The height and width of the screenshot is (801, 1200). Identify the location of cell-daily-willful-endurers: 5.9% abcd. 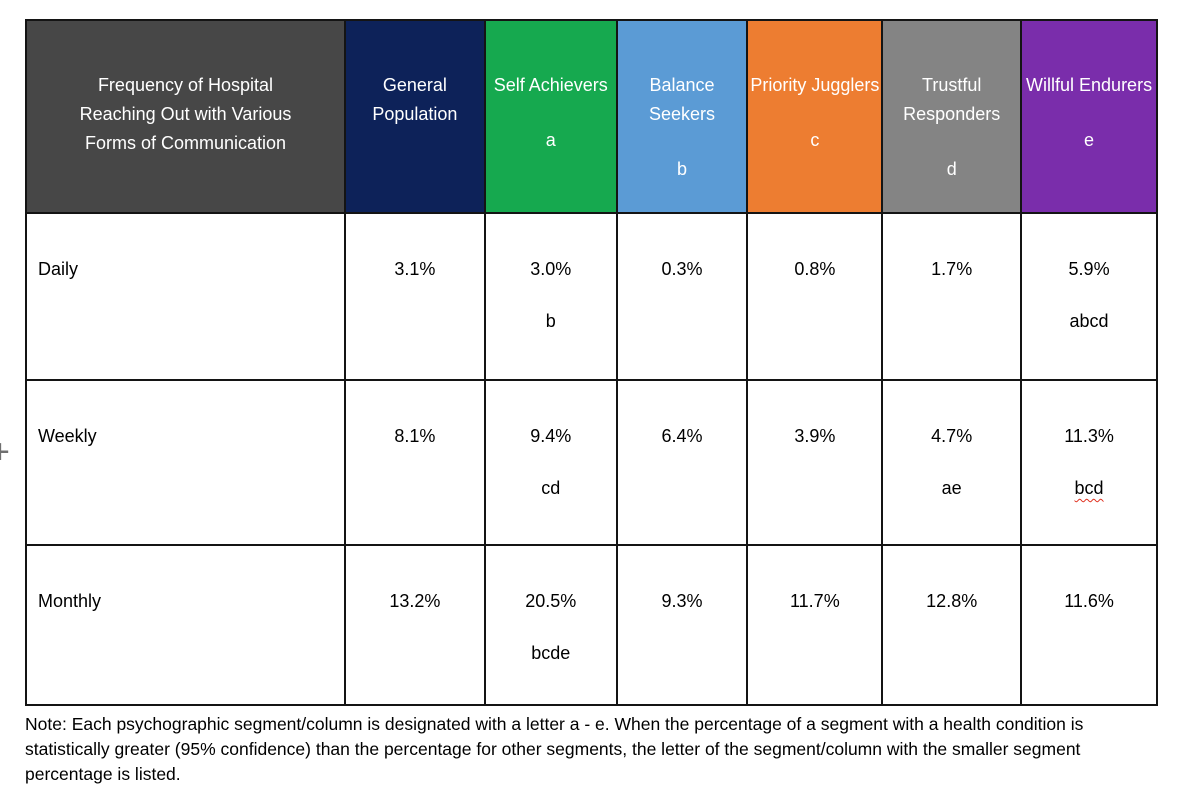
(1089, 296).